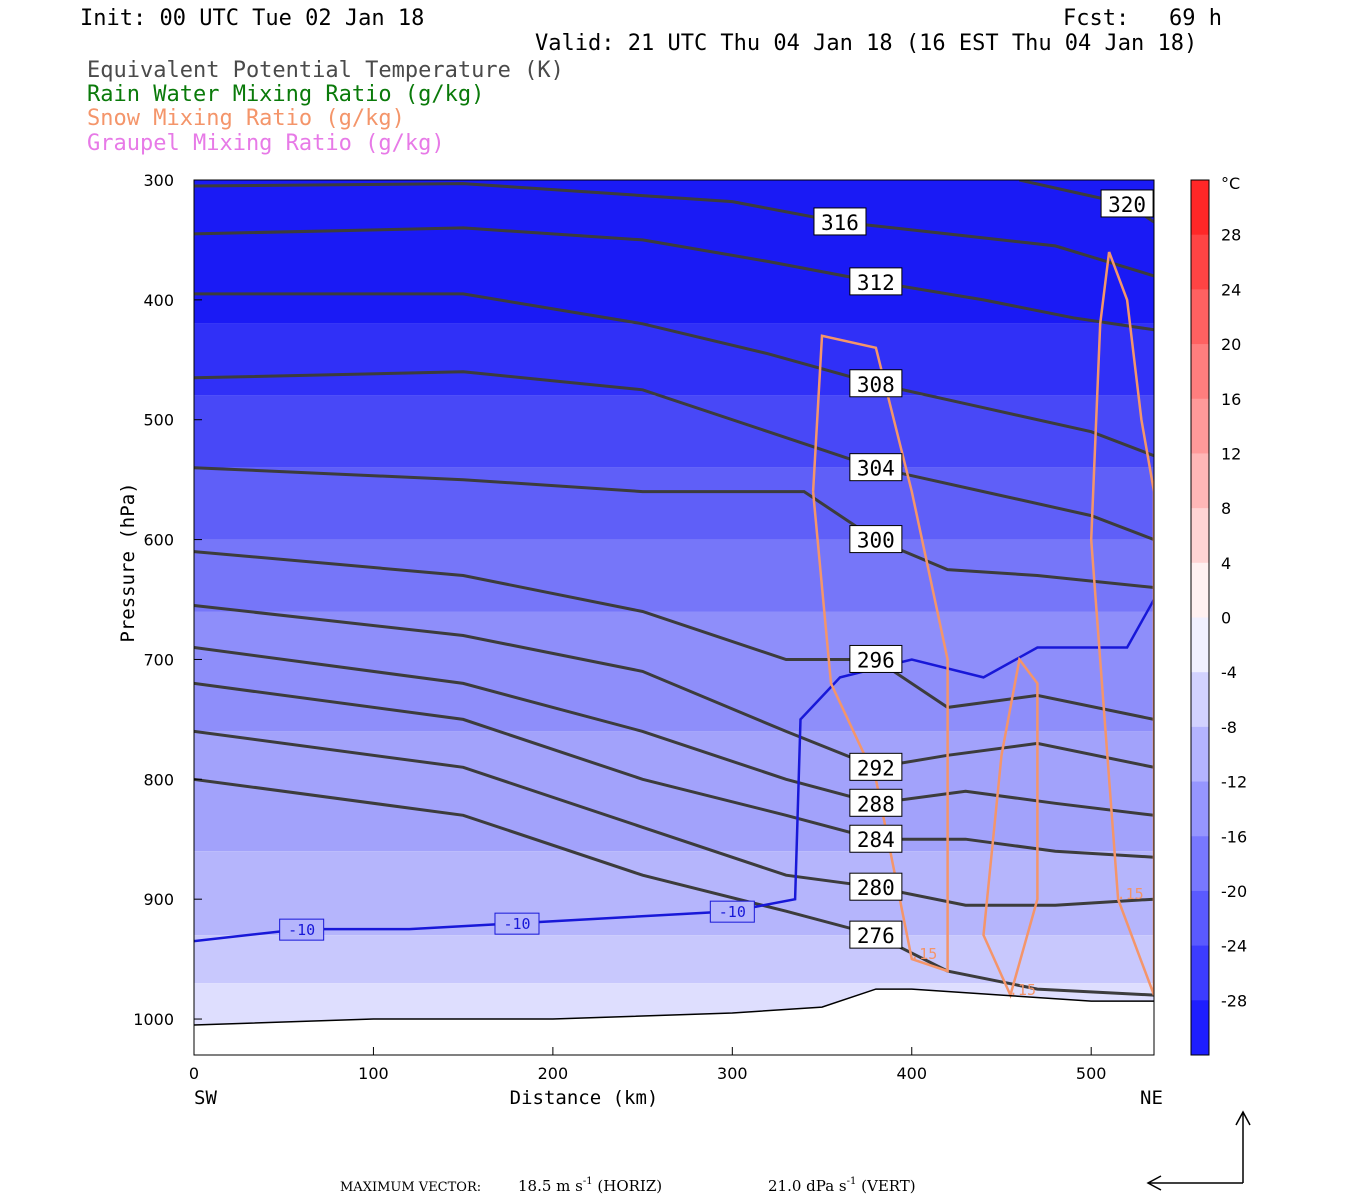 This screenshot has height=1200, width=1350. Describe the element at coordinates (1151, 1098) in the screenshot. I see `x-end-right: NE` at that location.